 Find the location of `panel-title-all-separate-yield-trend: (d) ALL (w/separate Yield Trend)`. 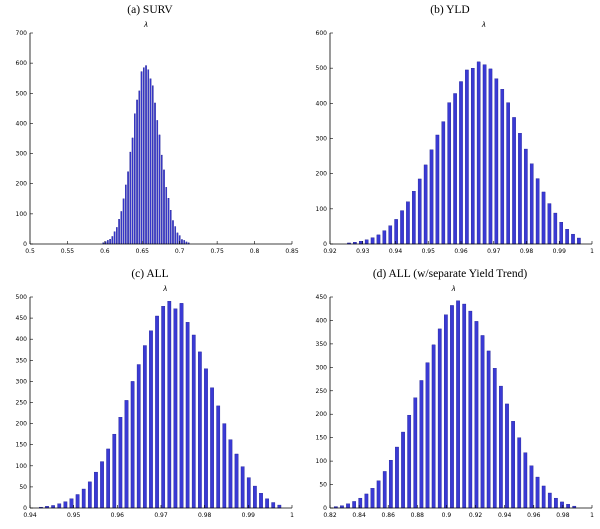

panel-title-all-separate-yield-trend: (d) ALL (w/separate Yield Trend) is located at coordinates (450, 274).